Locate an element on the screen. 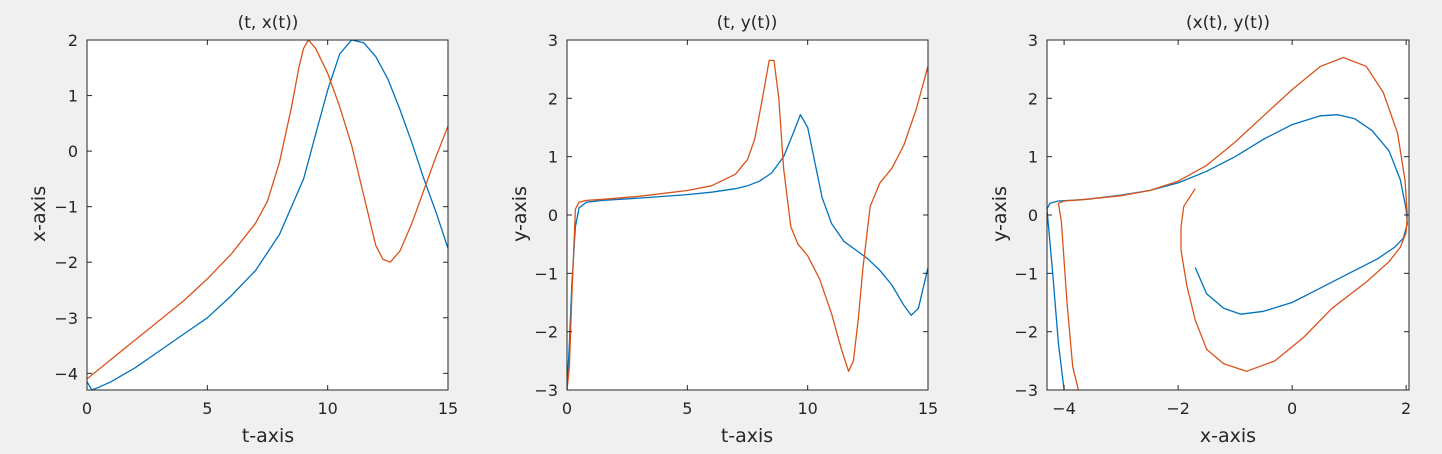 This screenshot has width=1442, height=454. y-tick-label: −4 is located at coordinates (66, 373).